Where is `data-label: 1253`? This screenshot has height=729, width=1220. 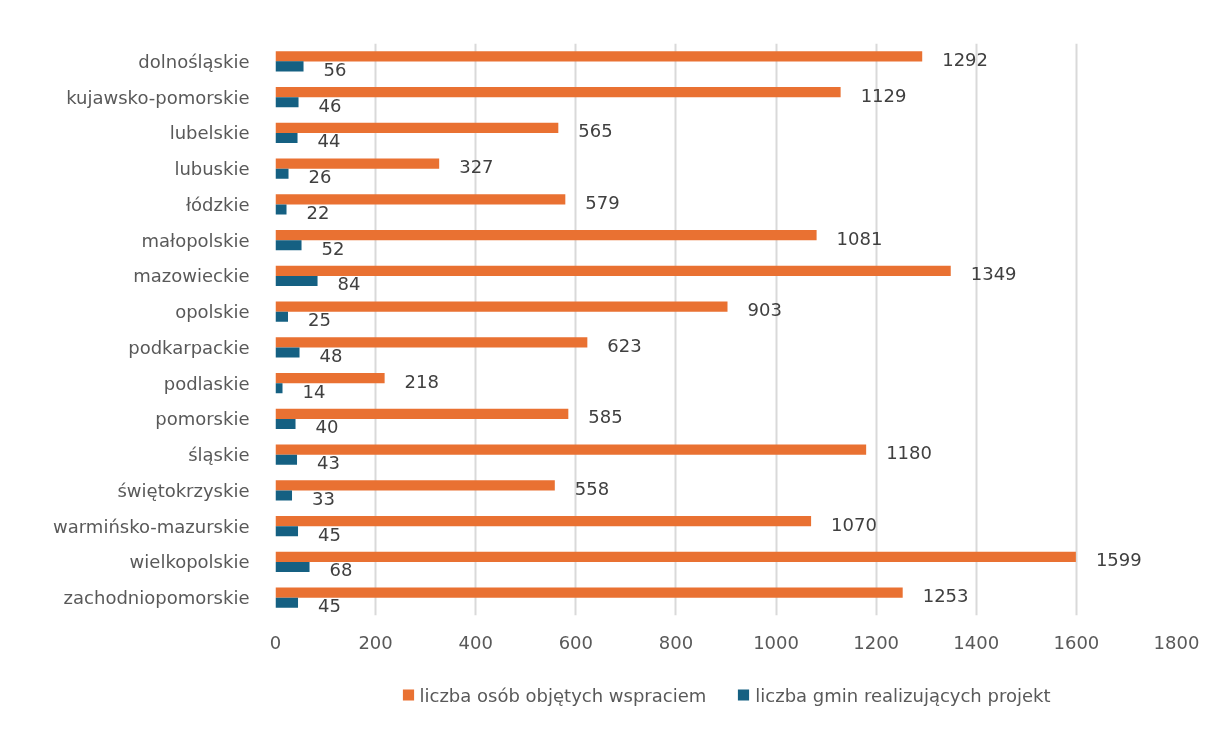
data-label: 1253 is located at coordinates (945, 596).